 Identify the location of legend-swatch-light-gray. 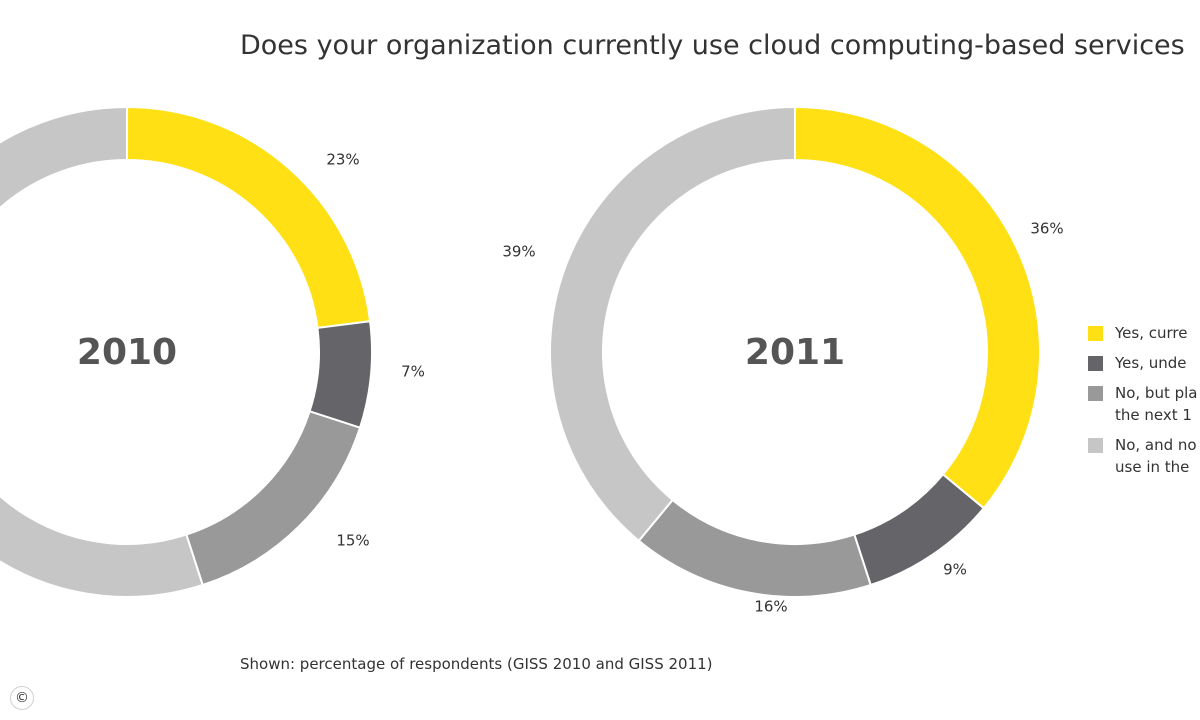
(1095, 445).